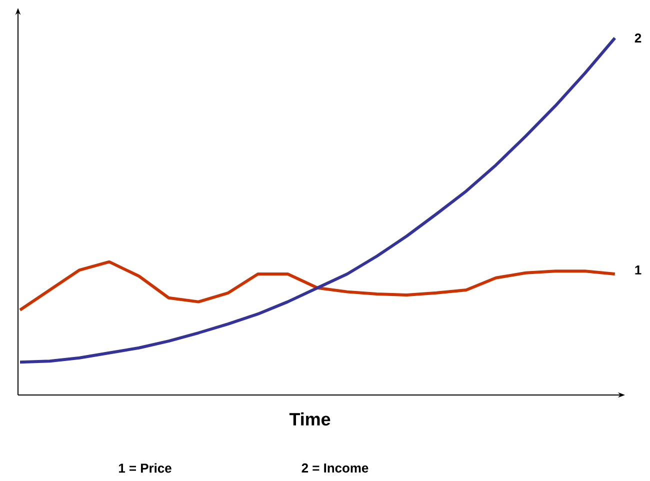  Describe the element at coordinates (145, 468) in the screenshot. I see `text: 1 = Price` at that location.